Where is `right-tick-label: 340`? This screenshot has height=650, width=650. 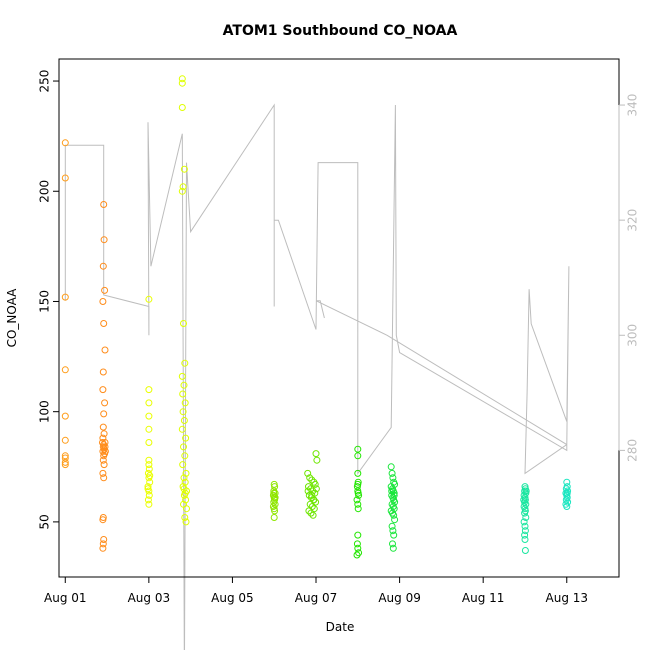
right-tick-label: 340 is located at coordinates (633, 105).